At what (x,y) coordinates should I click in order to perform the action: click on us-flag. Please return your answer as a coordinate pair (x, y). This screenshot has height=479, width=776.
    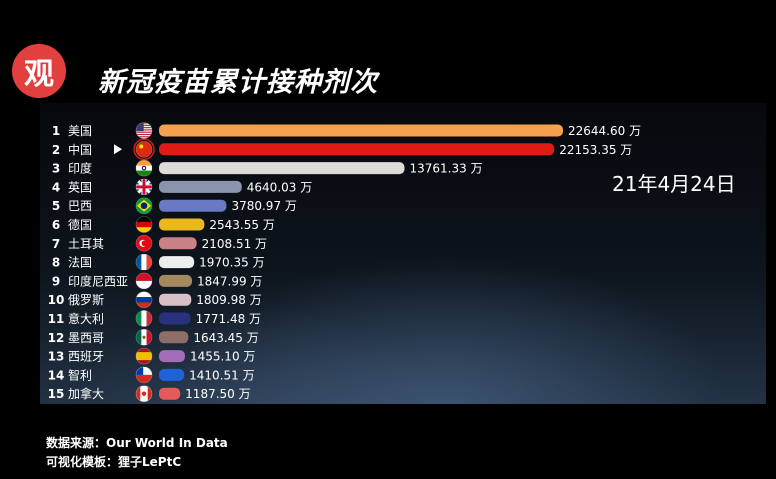
    Looking at the image, I should click on (144, 130).